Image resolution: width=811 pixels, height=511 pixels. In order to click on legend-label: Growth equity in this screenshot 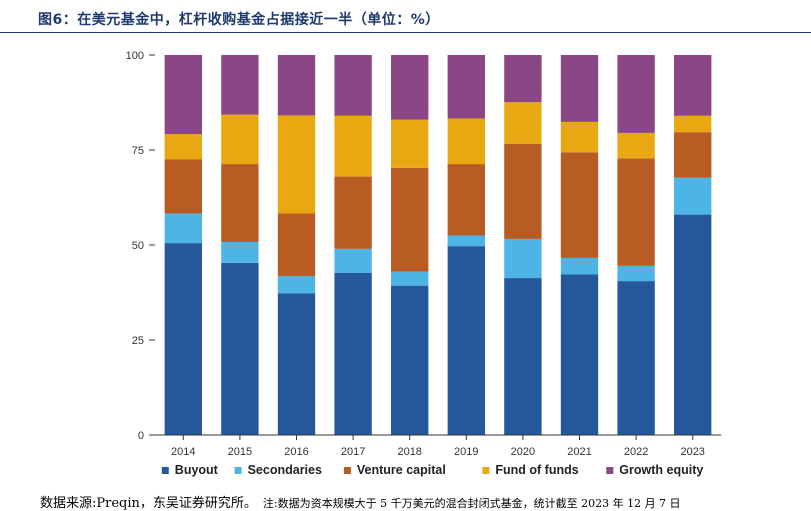, I will do `click(661, 470)`.